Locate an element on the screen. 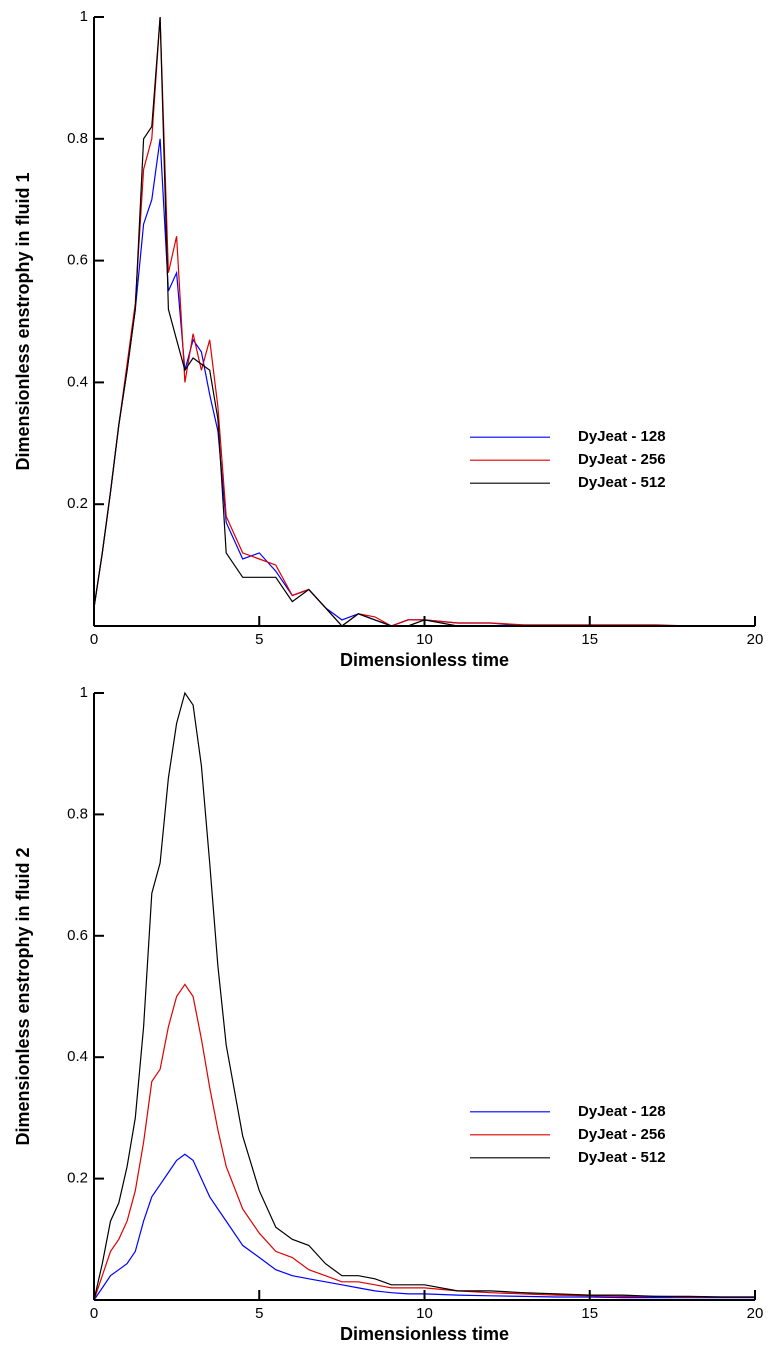 This screenshot has width=769, height=1351. y-axis-title: Dimensionless enstrophy in fluid 1 is located at coordinates (23, 321).